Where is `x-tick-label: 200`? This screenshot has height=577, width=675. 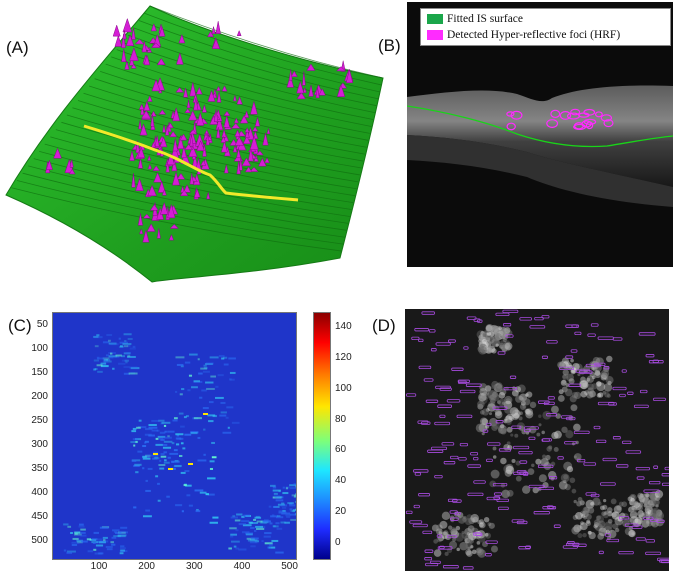
x-tick-label: 200 is located at coordinates (146, 566).